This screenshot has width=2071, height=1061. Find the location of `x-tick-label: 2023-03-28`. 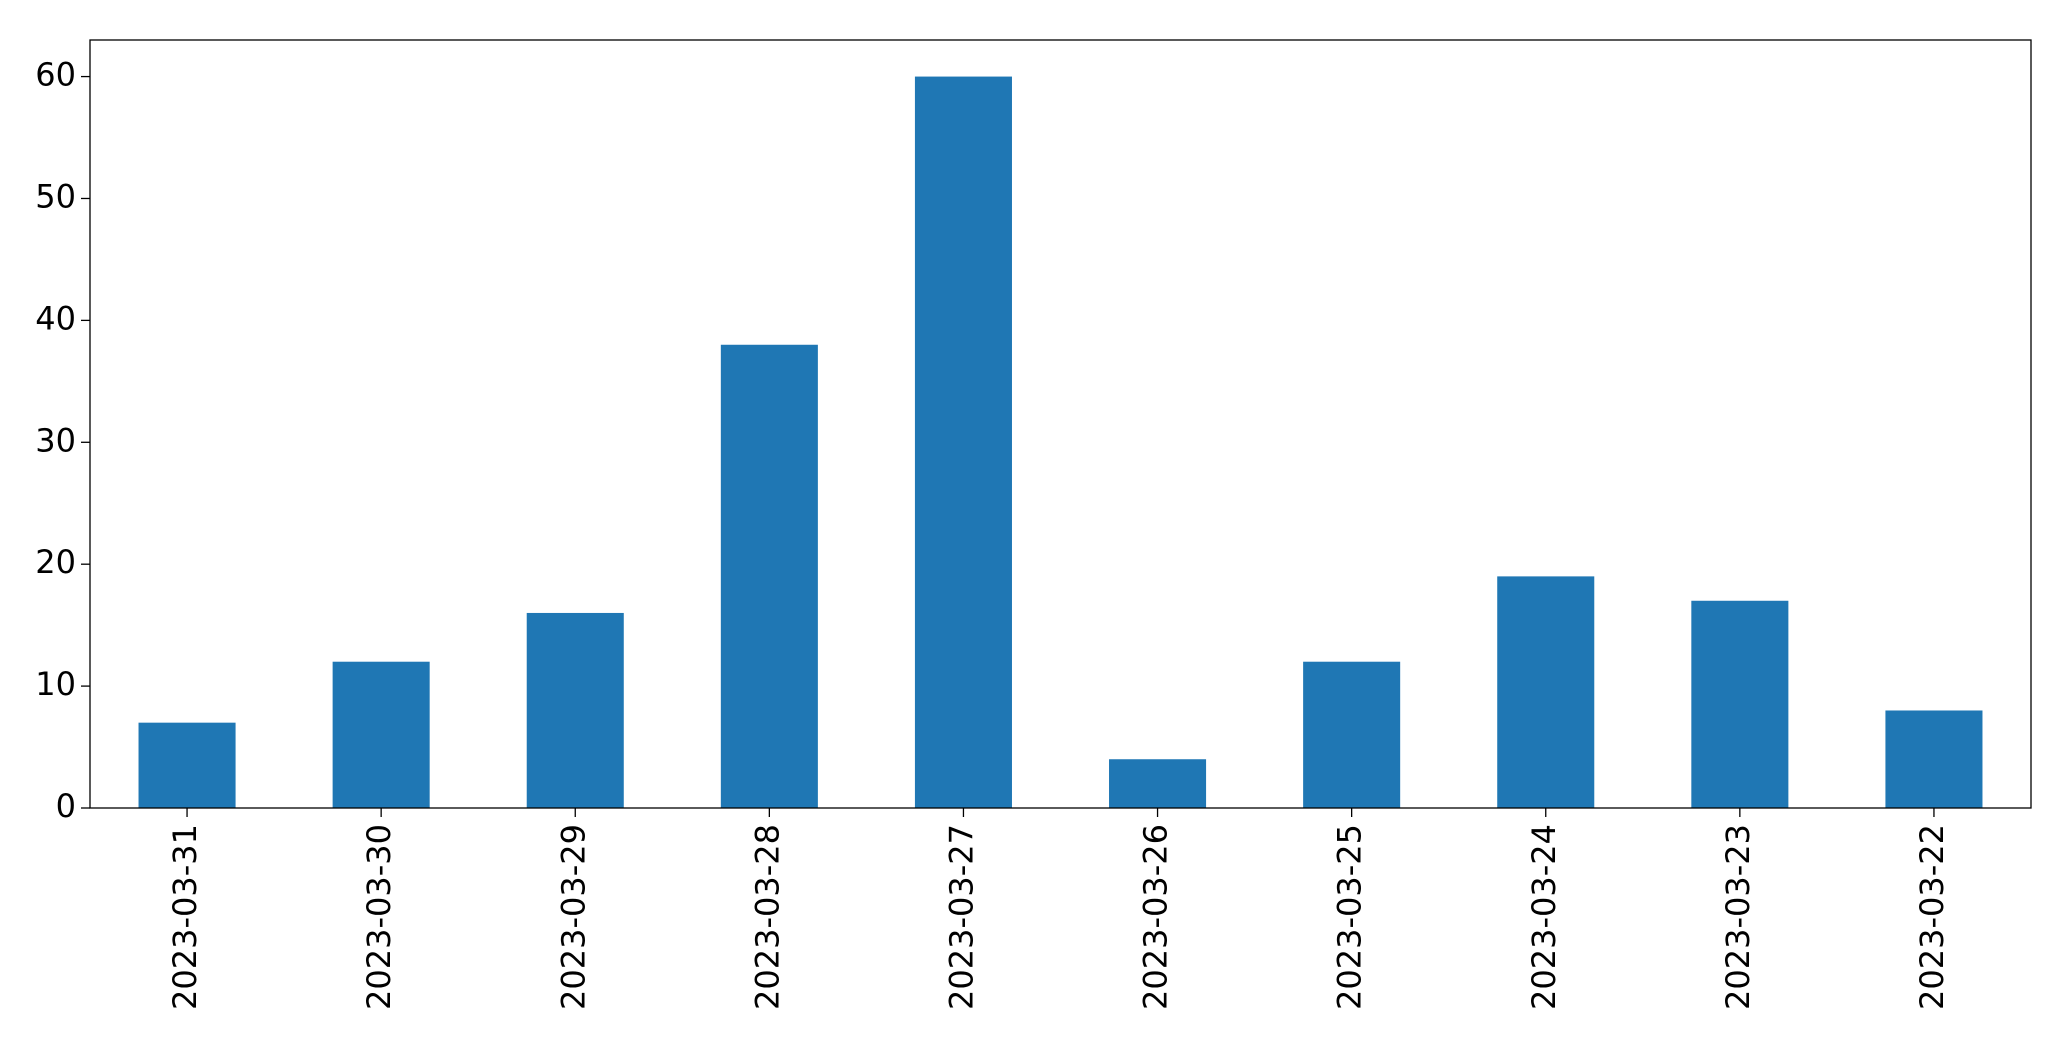

x-tick-label: 2023-03-28 is located at coordinates (767, 917).